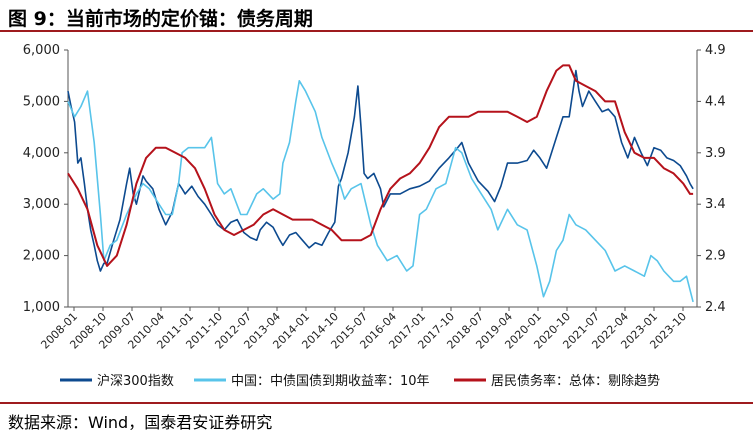 Image resolution: width=753 pixels, height=436 pixels. Describe the element at coordinates (575, 381) in the screenshot. I see `legend-label: 居民债务率：总体：剔除趋势` at that location.